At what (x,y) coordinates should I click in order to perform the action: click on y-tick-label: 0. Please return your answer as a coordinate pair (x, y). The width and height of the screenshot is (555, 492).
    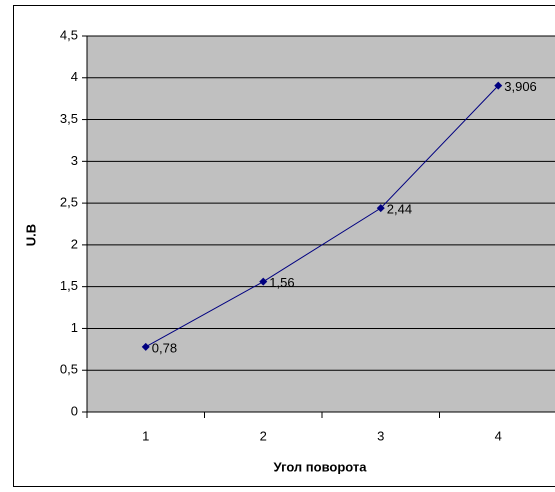
    Looking at the image, I should click on (74, 410).